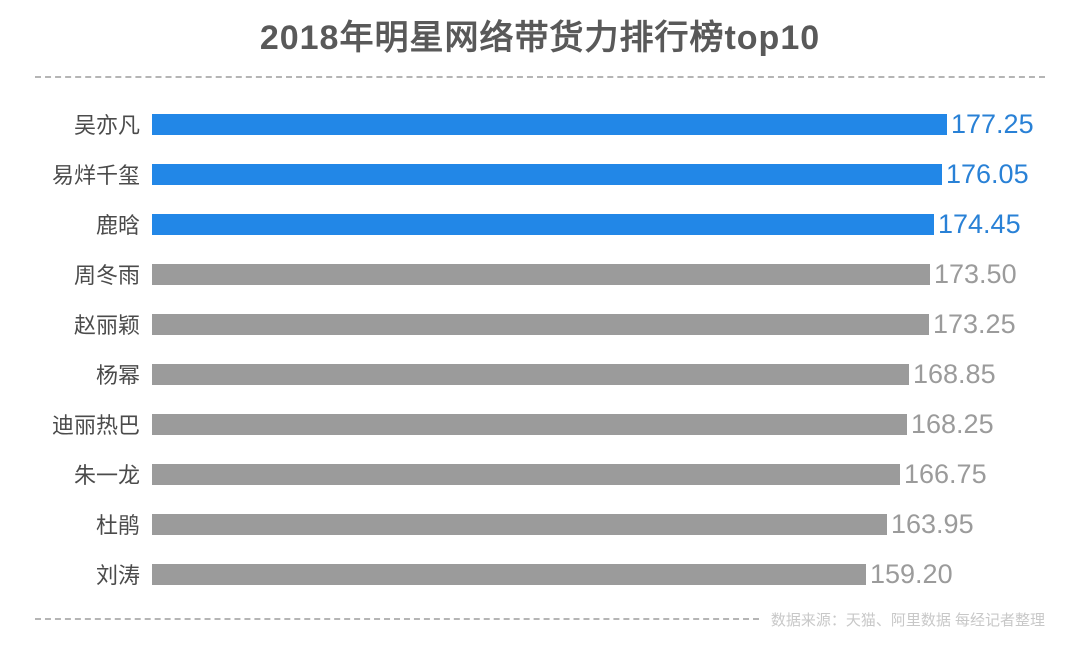 The height and width of the screenshot is (649, 1080). I want to click on category-label: 迪丽热巴, so click(95, 425).